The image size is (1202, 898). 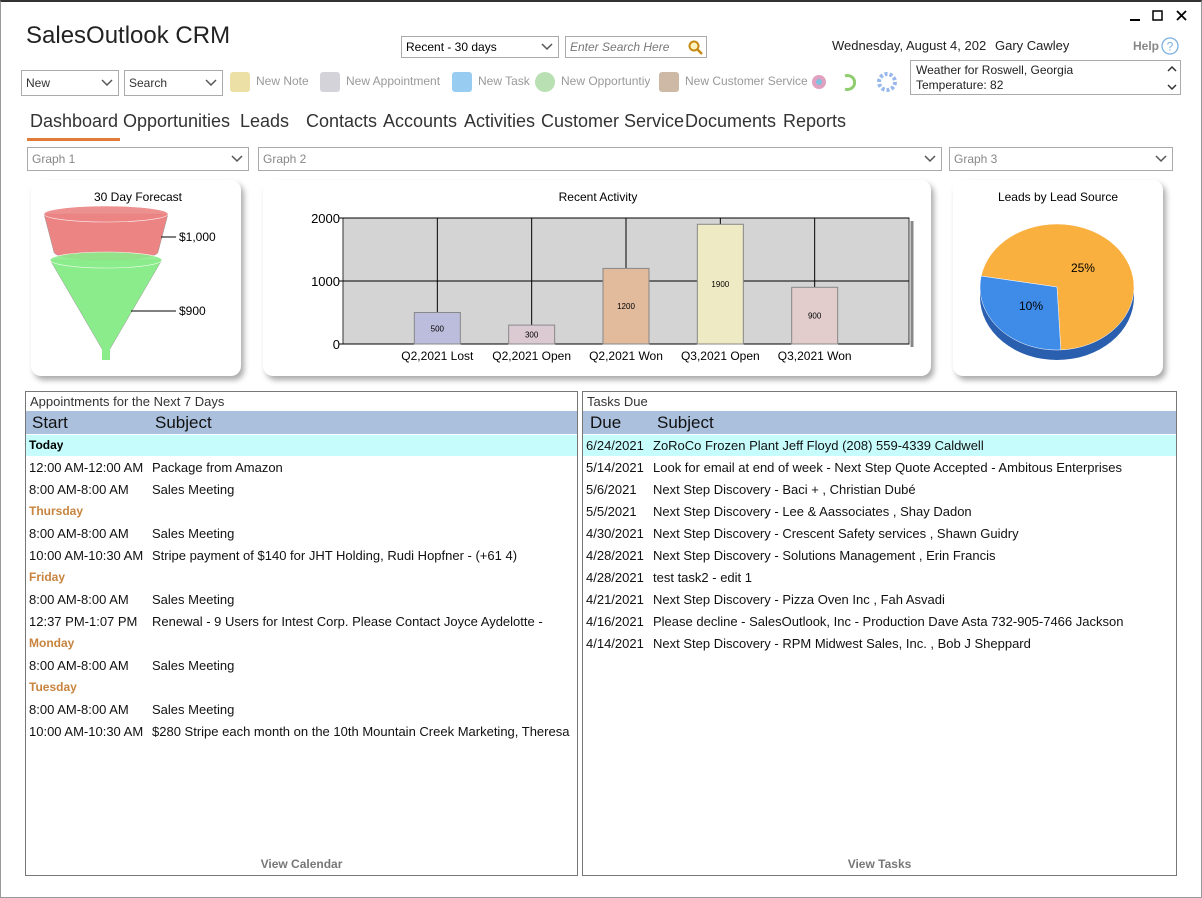 I want to click on column-heading: Due, so click(x=606, y=422).